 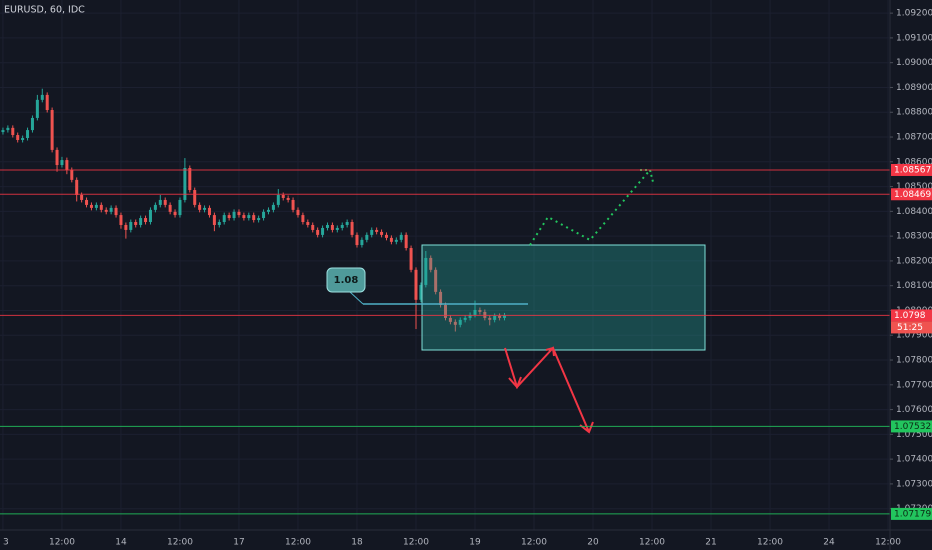 I want to click on y-tick-label: 1.07600, so click(x=914, y=410).